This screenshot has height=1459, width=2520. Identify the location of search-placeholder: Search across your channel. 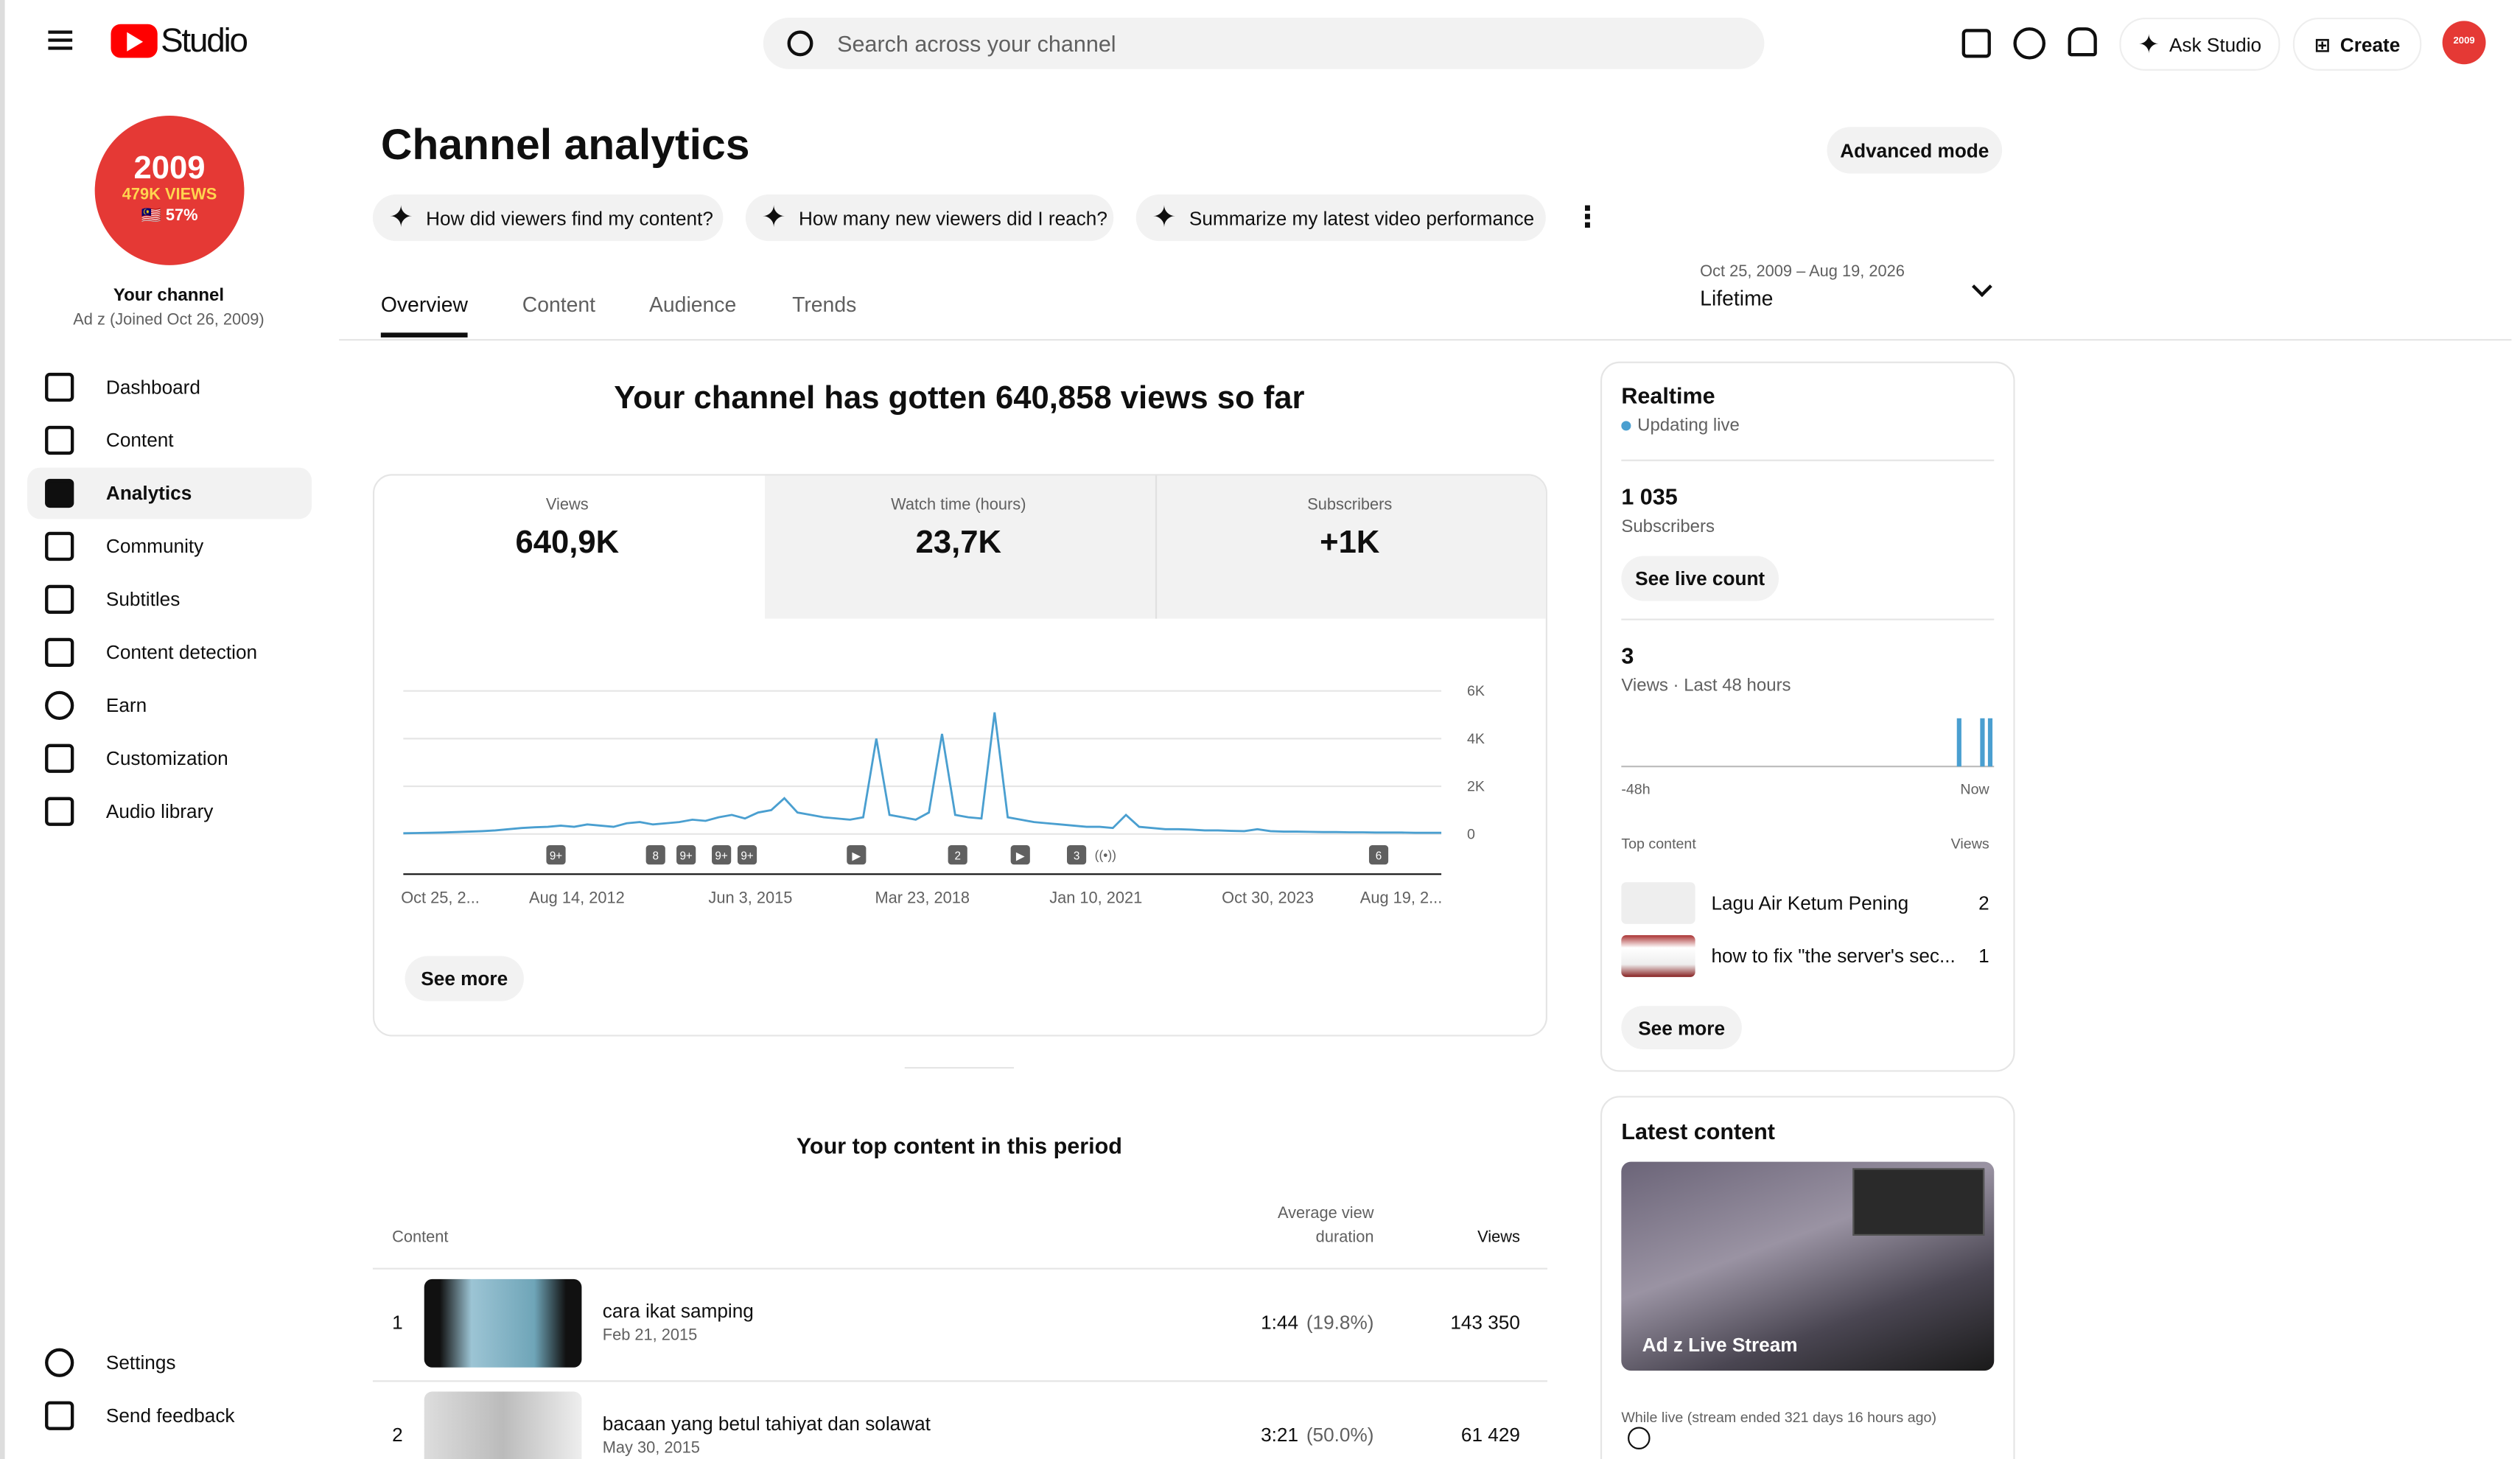
(976, 43).